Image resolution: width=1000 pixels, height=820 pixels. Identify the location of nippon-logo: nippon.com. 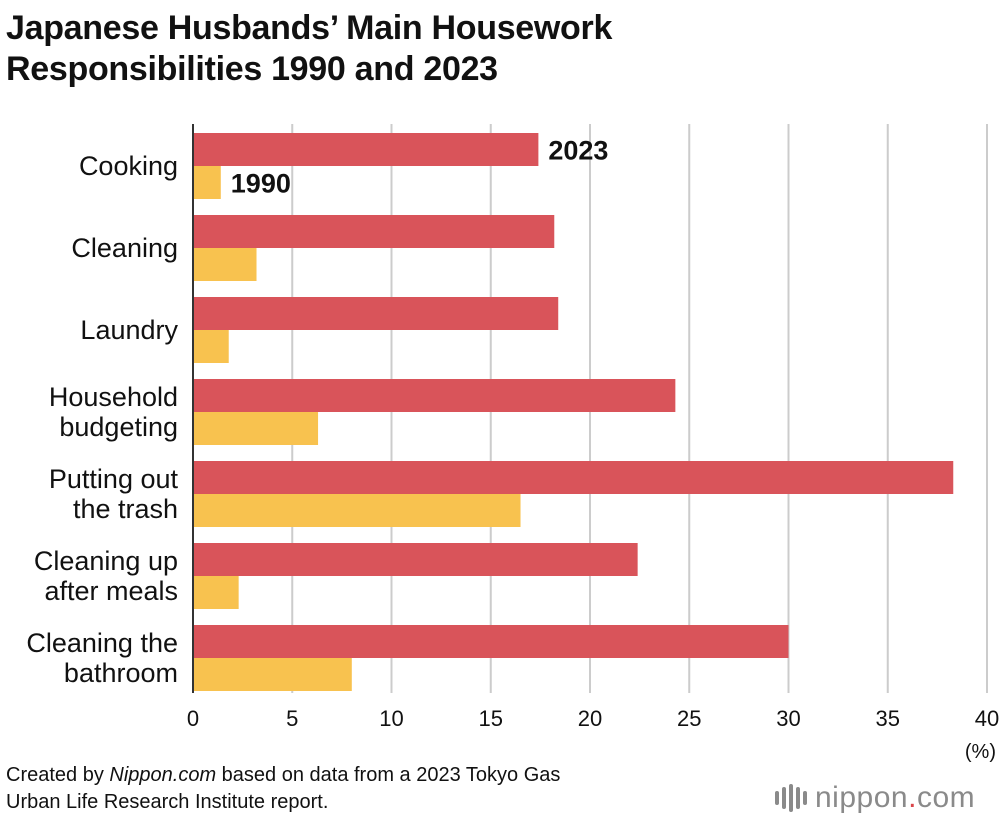
(875, 798).